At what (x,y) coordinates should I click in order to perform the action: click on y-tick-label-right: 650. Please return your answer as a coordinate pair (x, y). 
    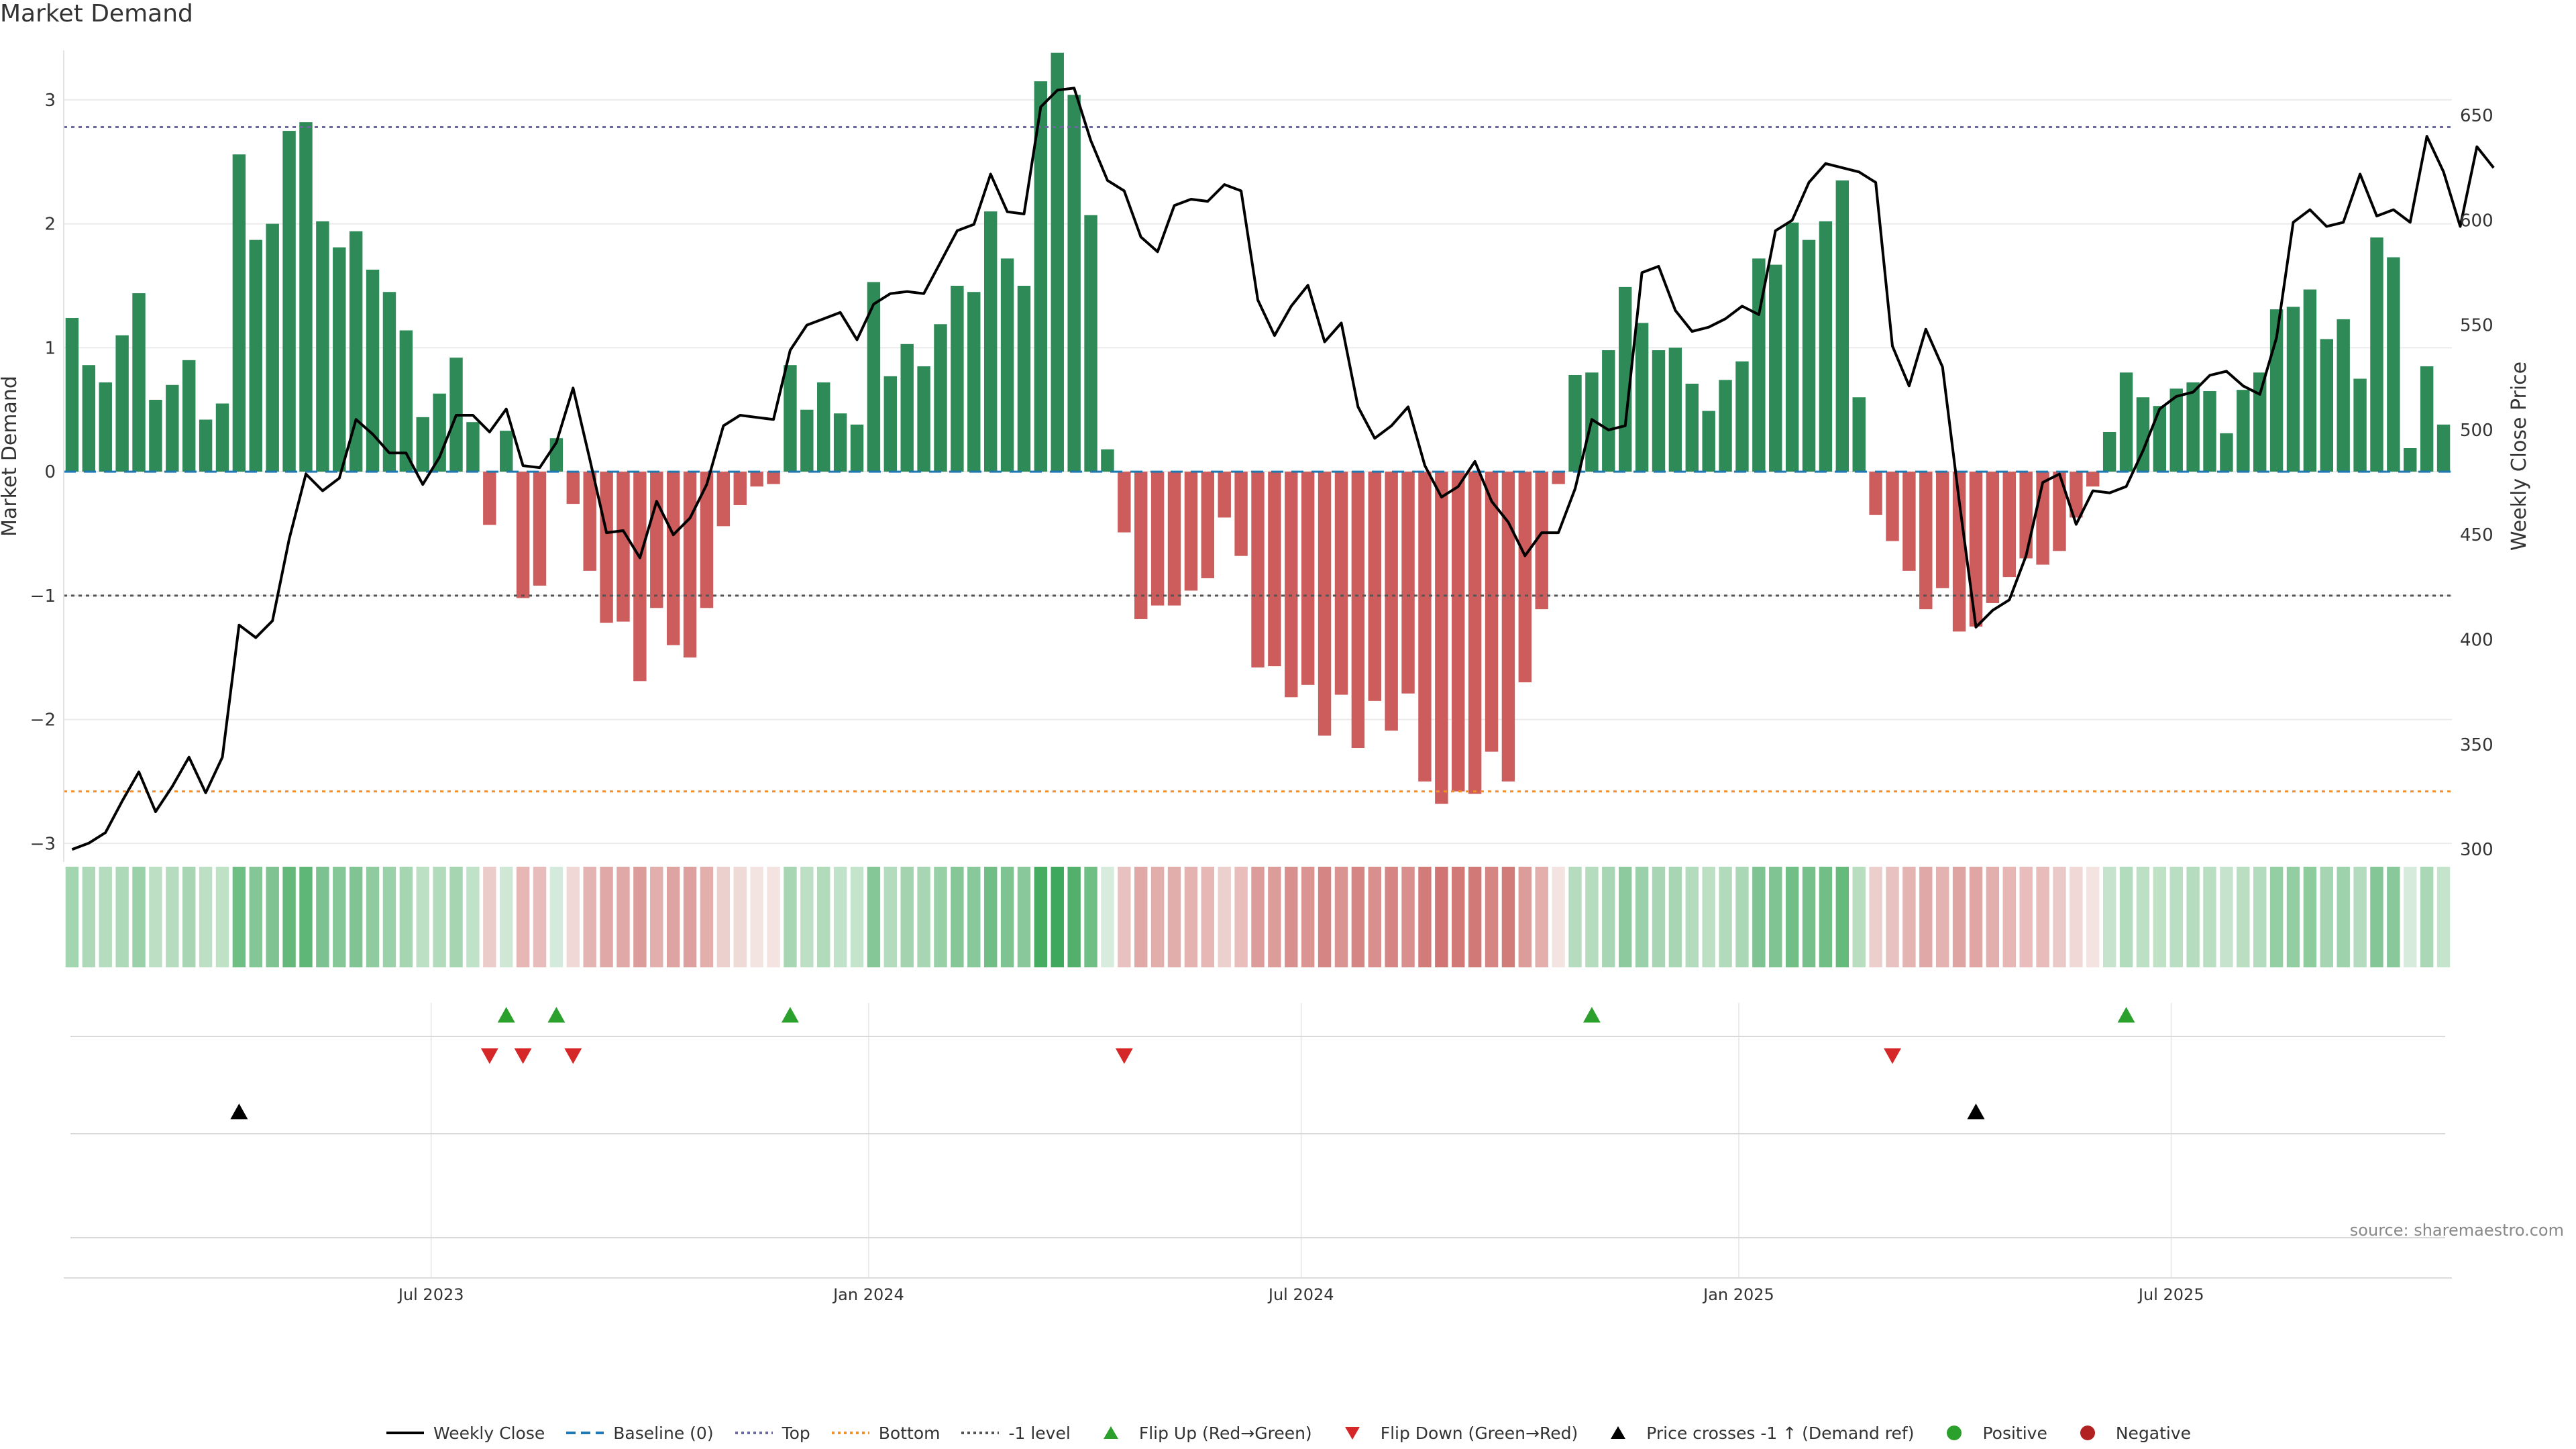
    Looking at the image, I should click on (2476, 116).